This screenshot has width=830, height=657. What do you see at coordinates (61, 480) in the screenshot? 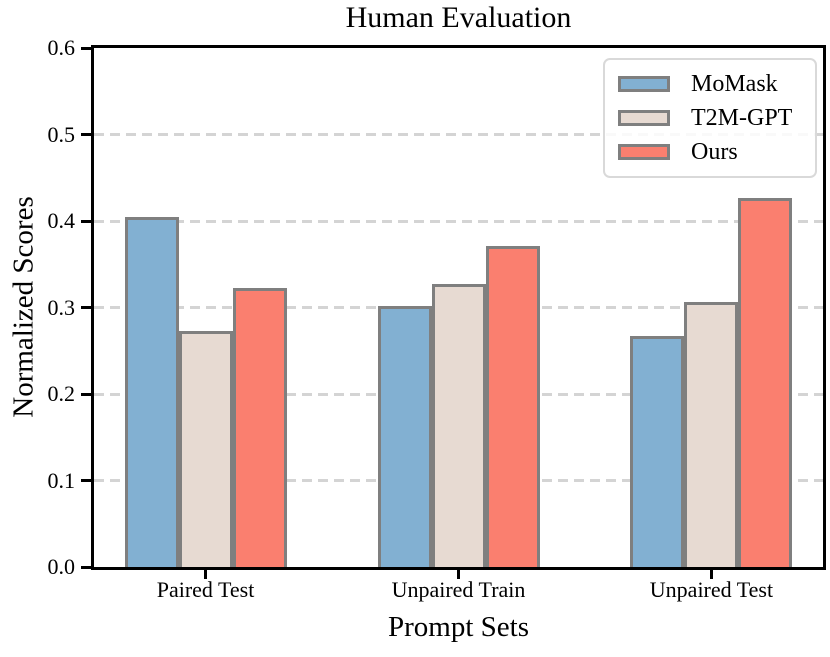
I see `y-tick-label: 0.1` at bounding box center [61, 480].